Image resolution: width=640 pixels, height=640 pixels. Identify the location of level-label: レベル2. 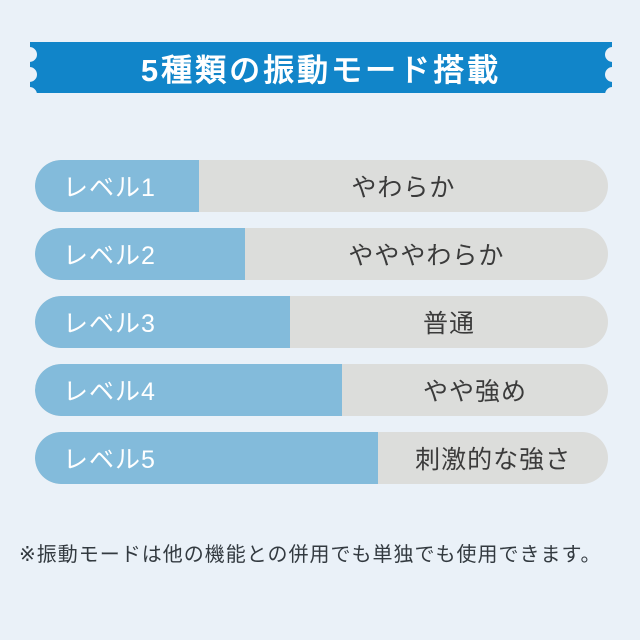
(109, 256).